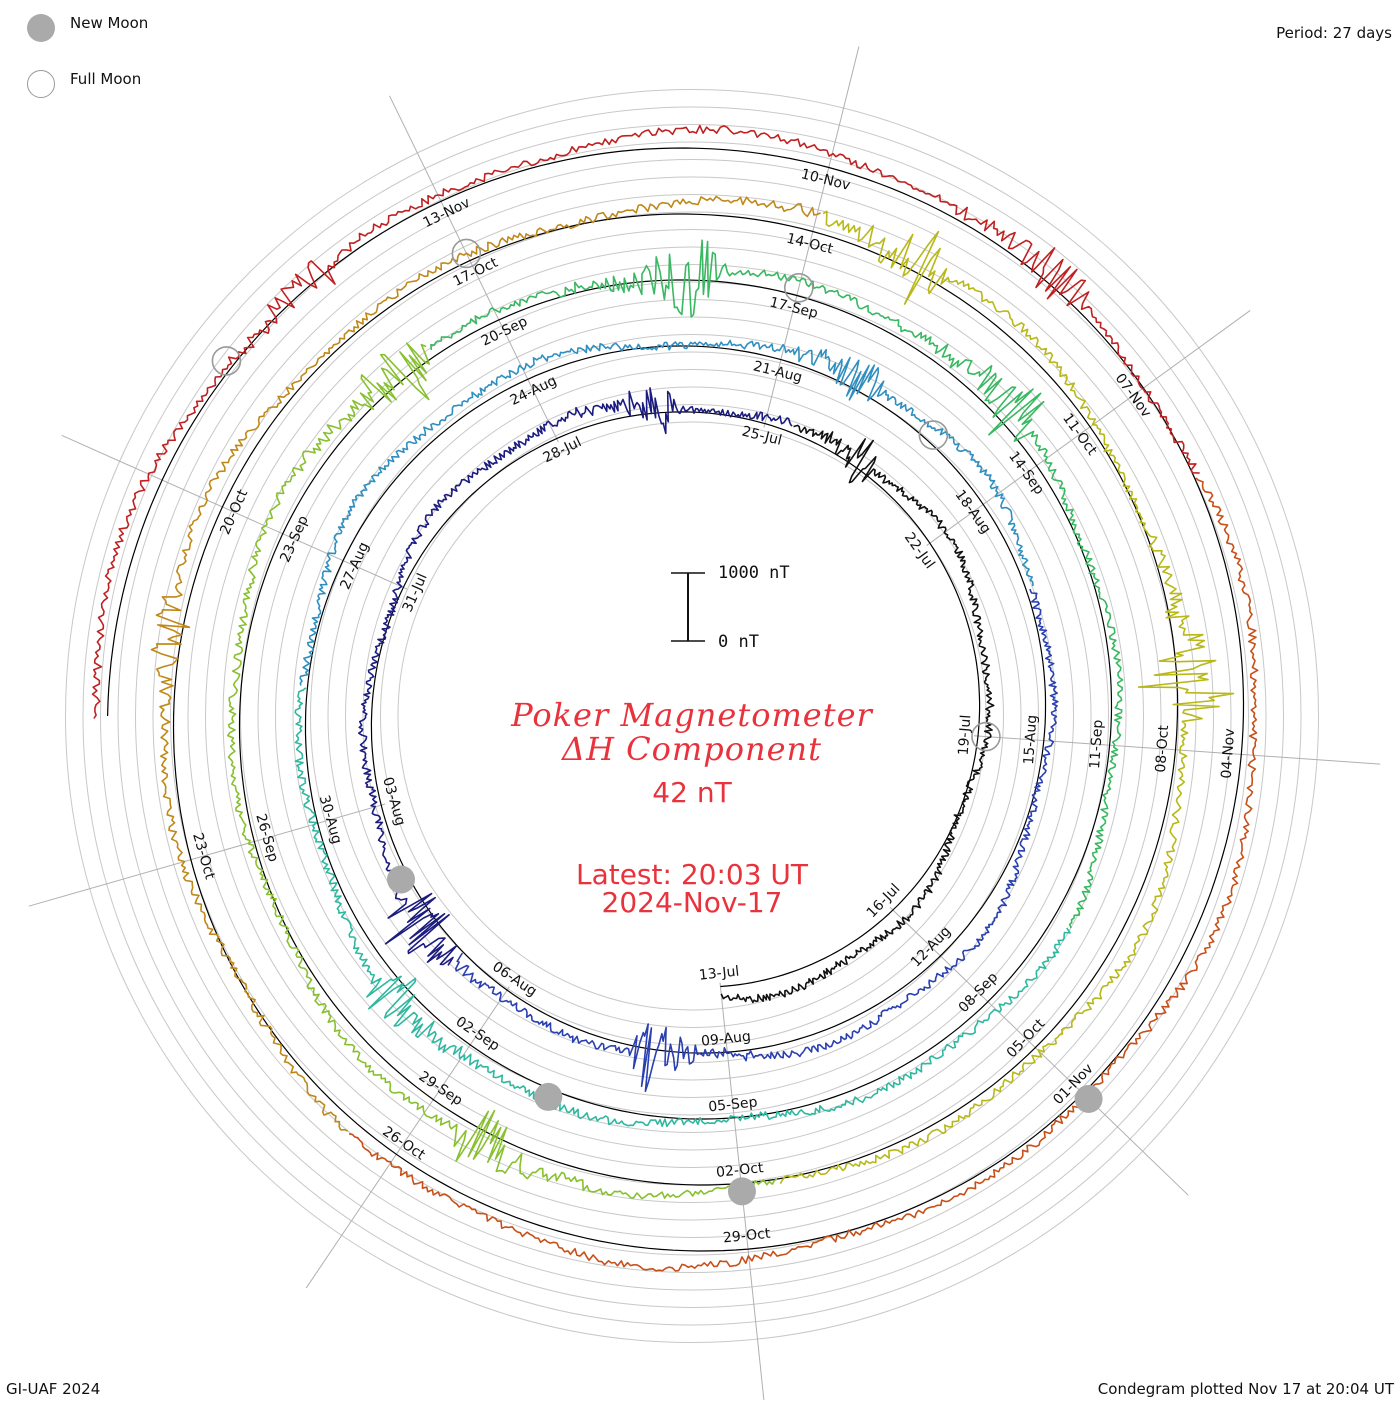 This screenshot has width=1400, height=1404. What do you see at coordinates (106, 79) in the screenshot?
I see `full-moon-legend-label: Full Moon` at bounding box center [106, 79].